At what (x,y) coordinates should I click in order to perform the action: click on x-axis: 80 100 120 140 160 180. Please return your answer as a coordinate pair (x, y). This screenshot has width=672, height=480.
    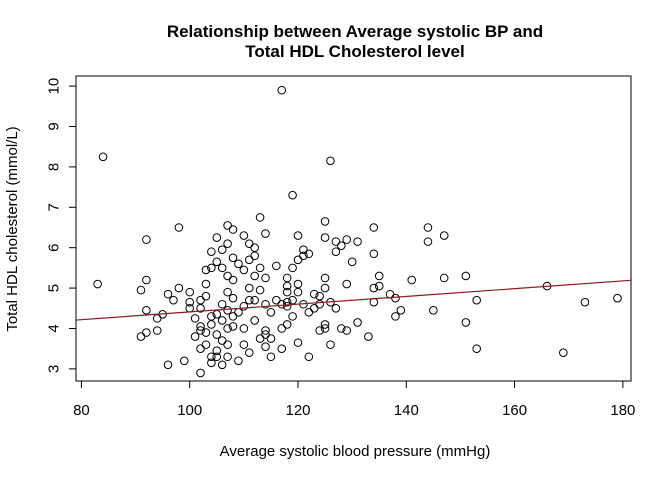
    Looking at the image, I should click on (354, 399).